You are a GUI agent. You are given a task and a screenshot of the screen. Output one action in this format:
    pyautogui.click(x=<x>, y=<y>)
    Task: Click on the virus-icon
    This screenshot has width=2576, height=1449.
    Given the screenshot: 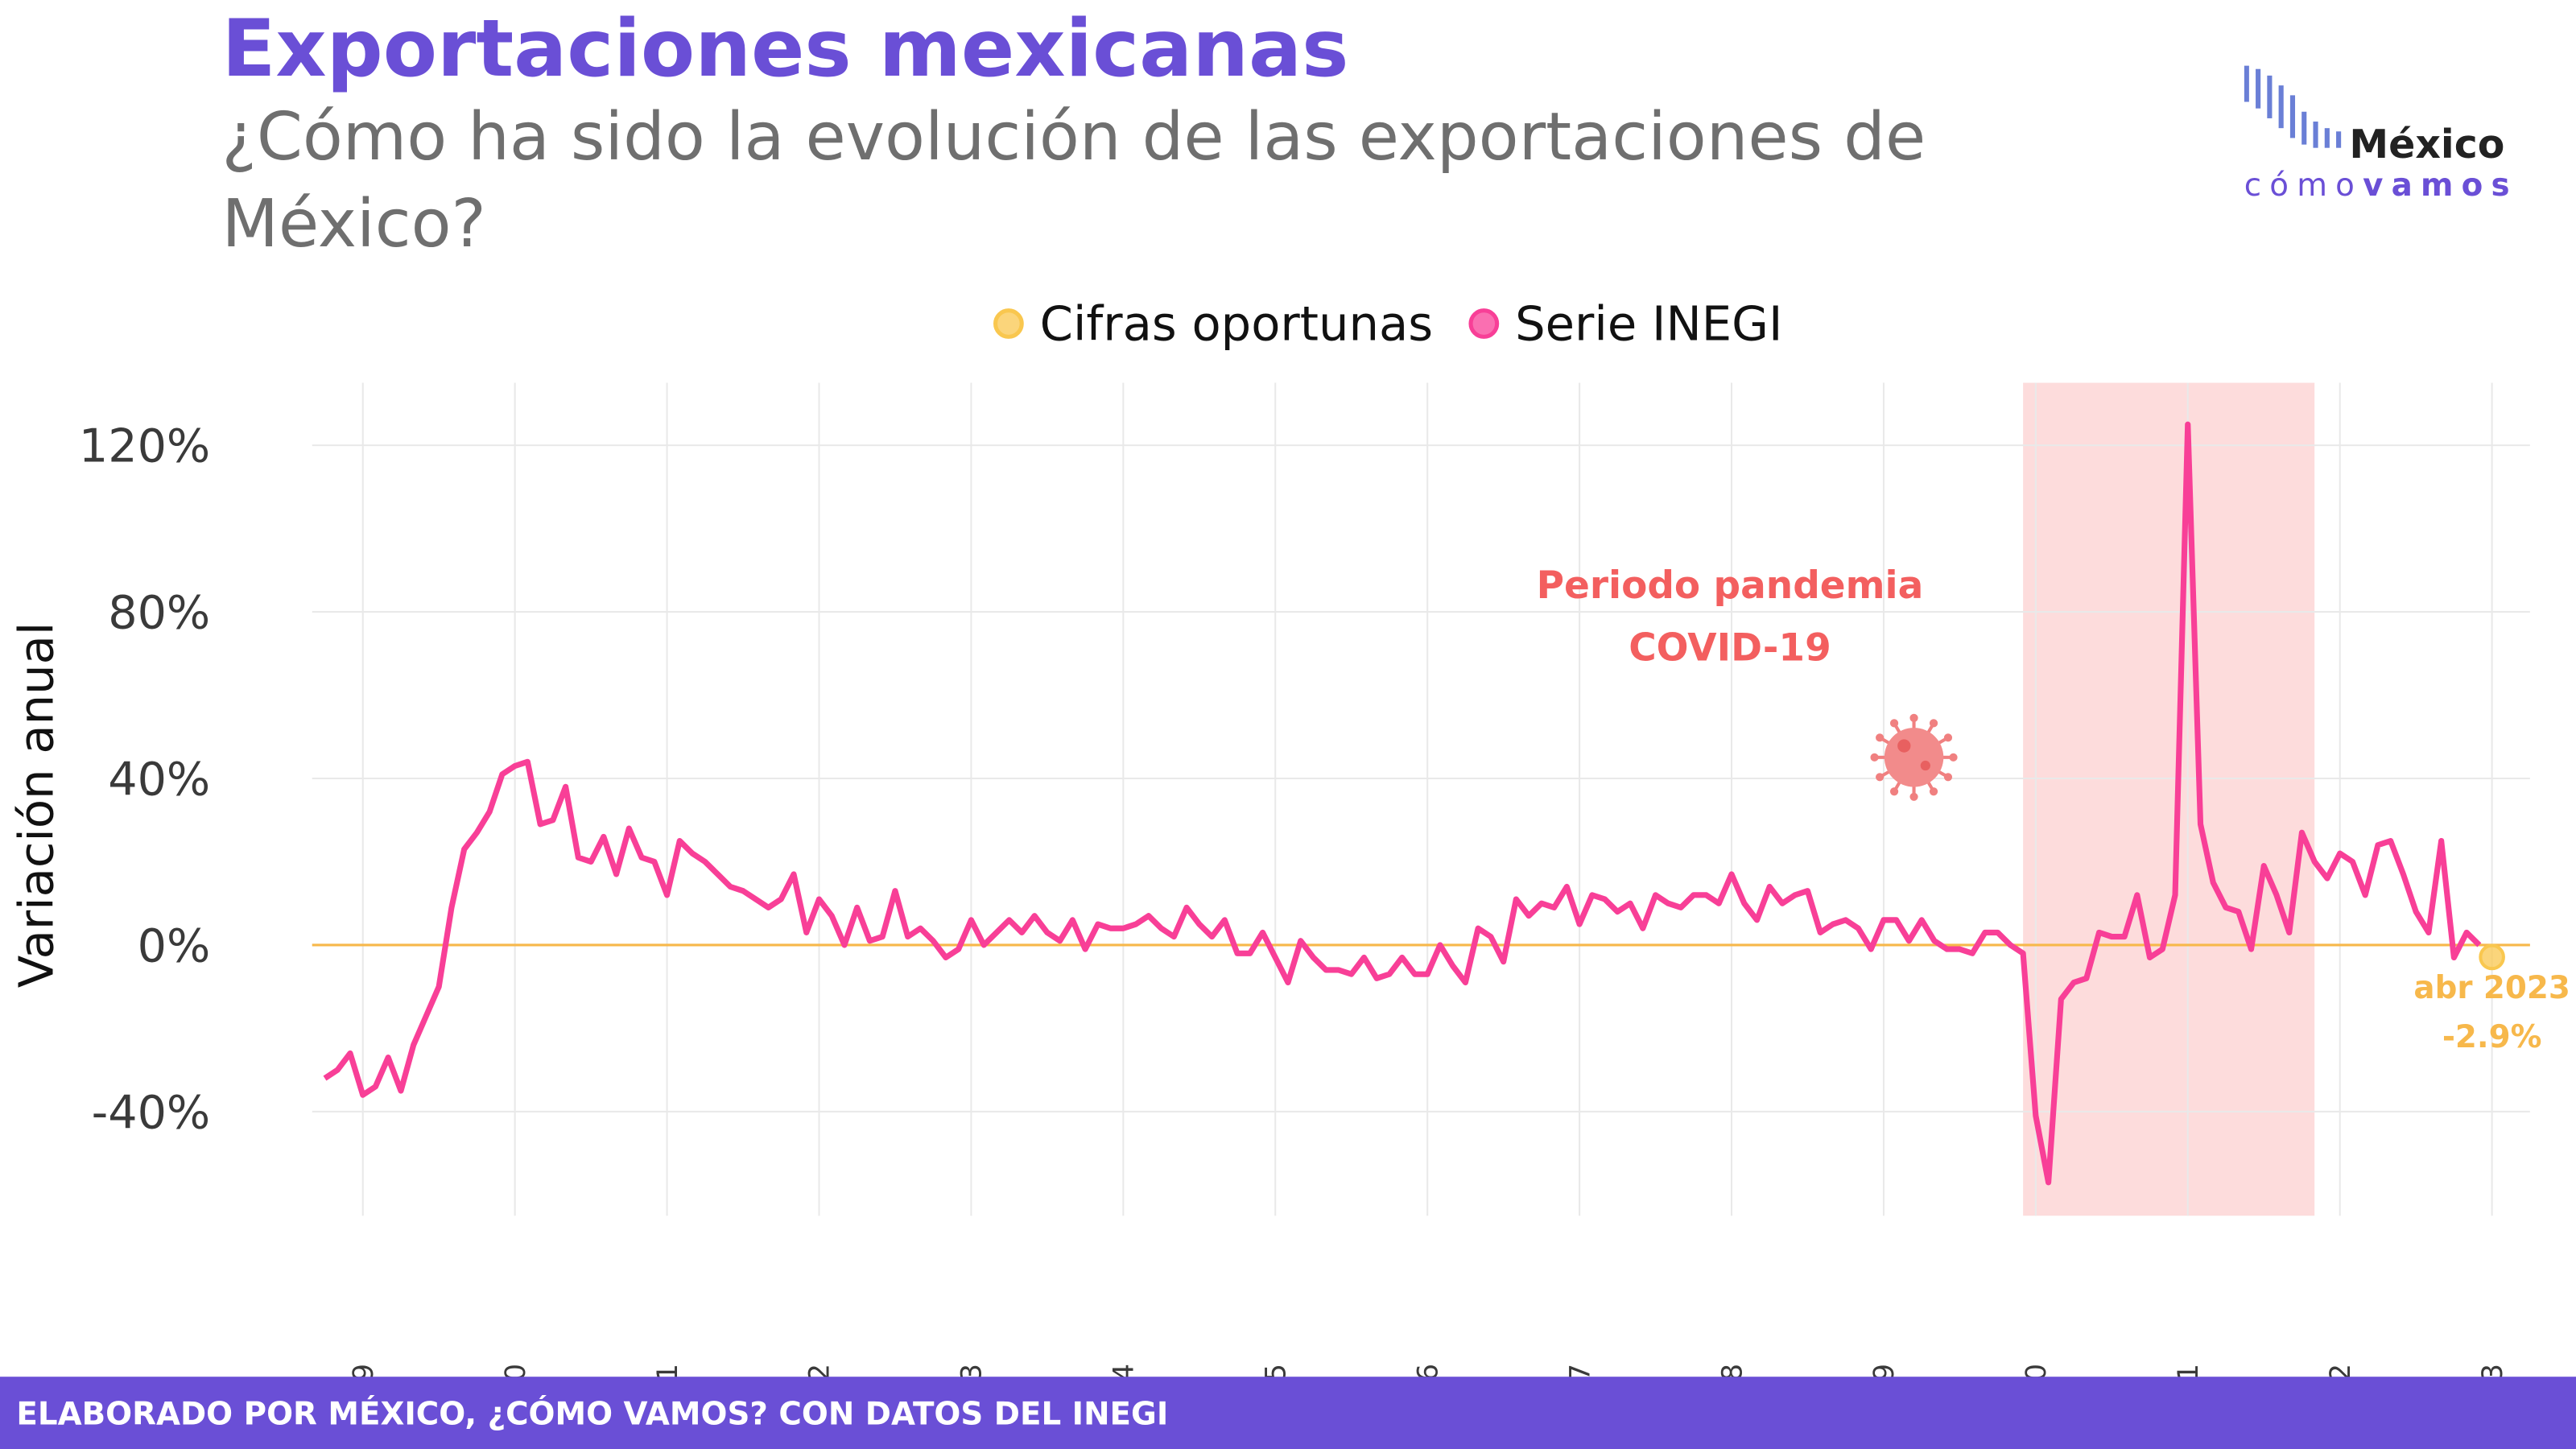 What is the action you would take?
    pyautogui.click(x=1914, y=757)
    